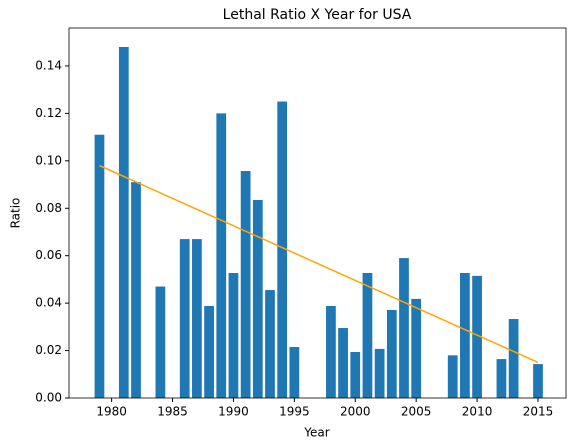 The width and height of the screenshot is (574, 448). What do you see at coordinates (48, 350) in the screenshot?
I see `y-tick-label: 0.02` at bounding box center [48, 350].